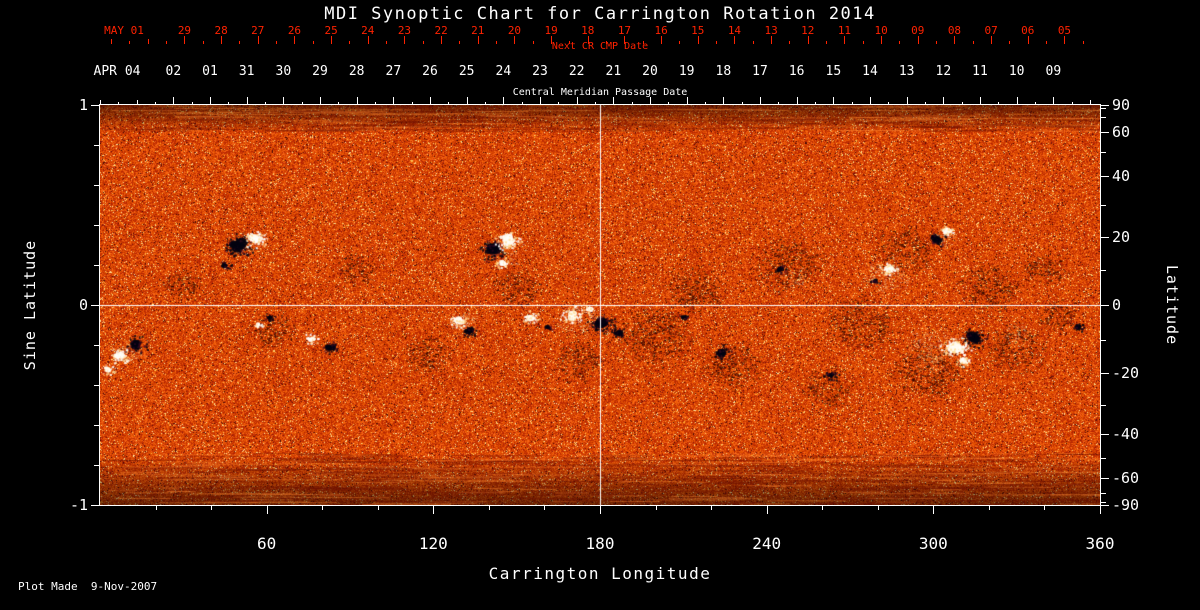  Describe the element at coordinates (613, 71) in the screenshot. I see `cmp-day-label: 21` at that location.